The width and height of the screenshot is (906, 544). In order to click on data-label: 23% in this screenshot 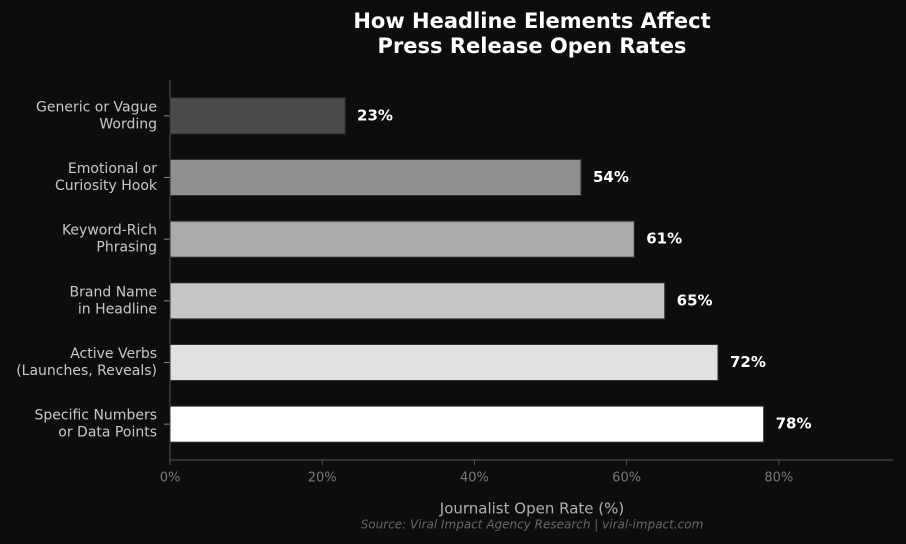, I will do `click(375, 115)`.